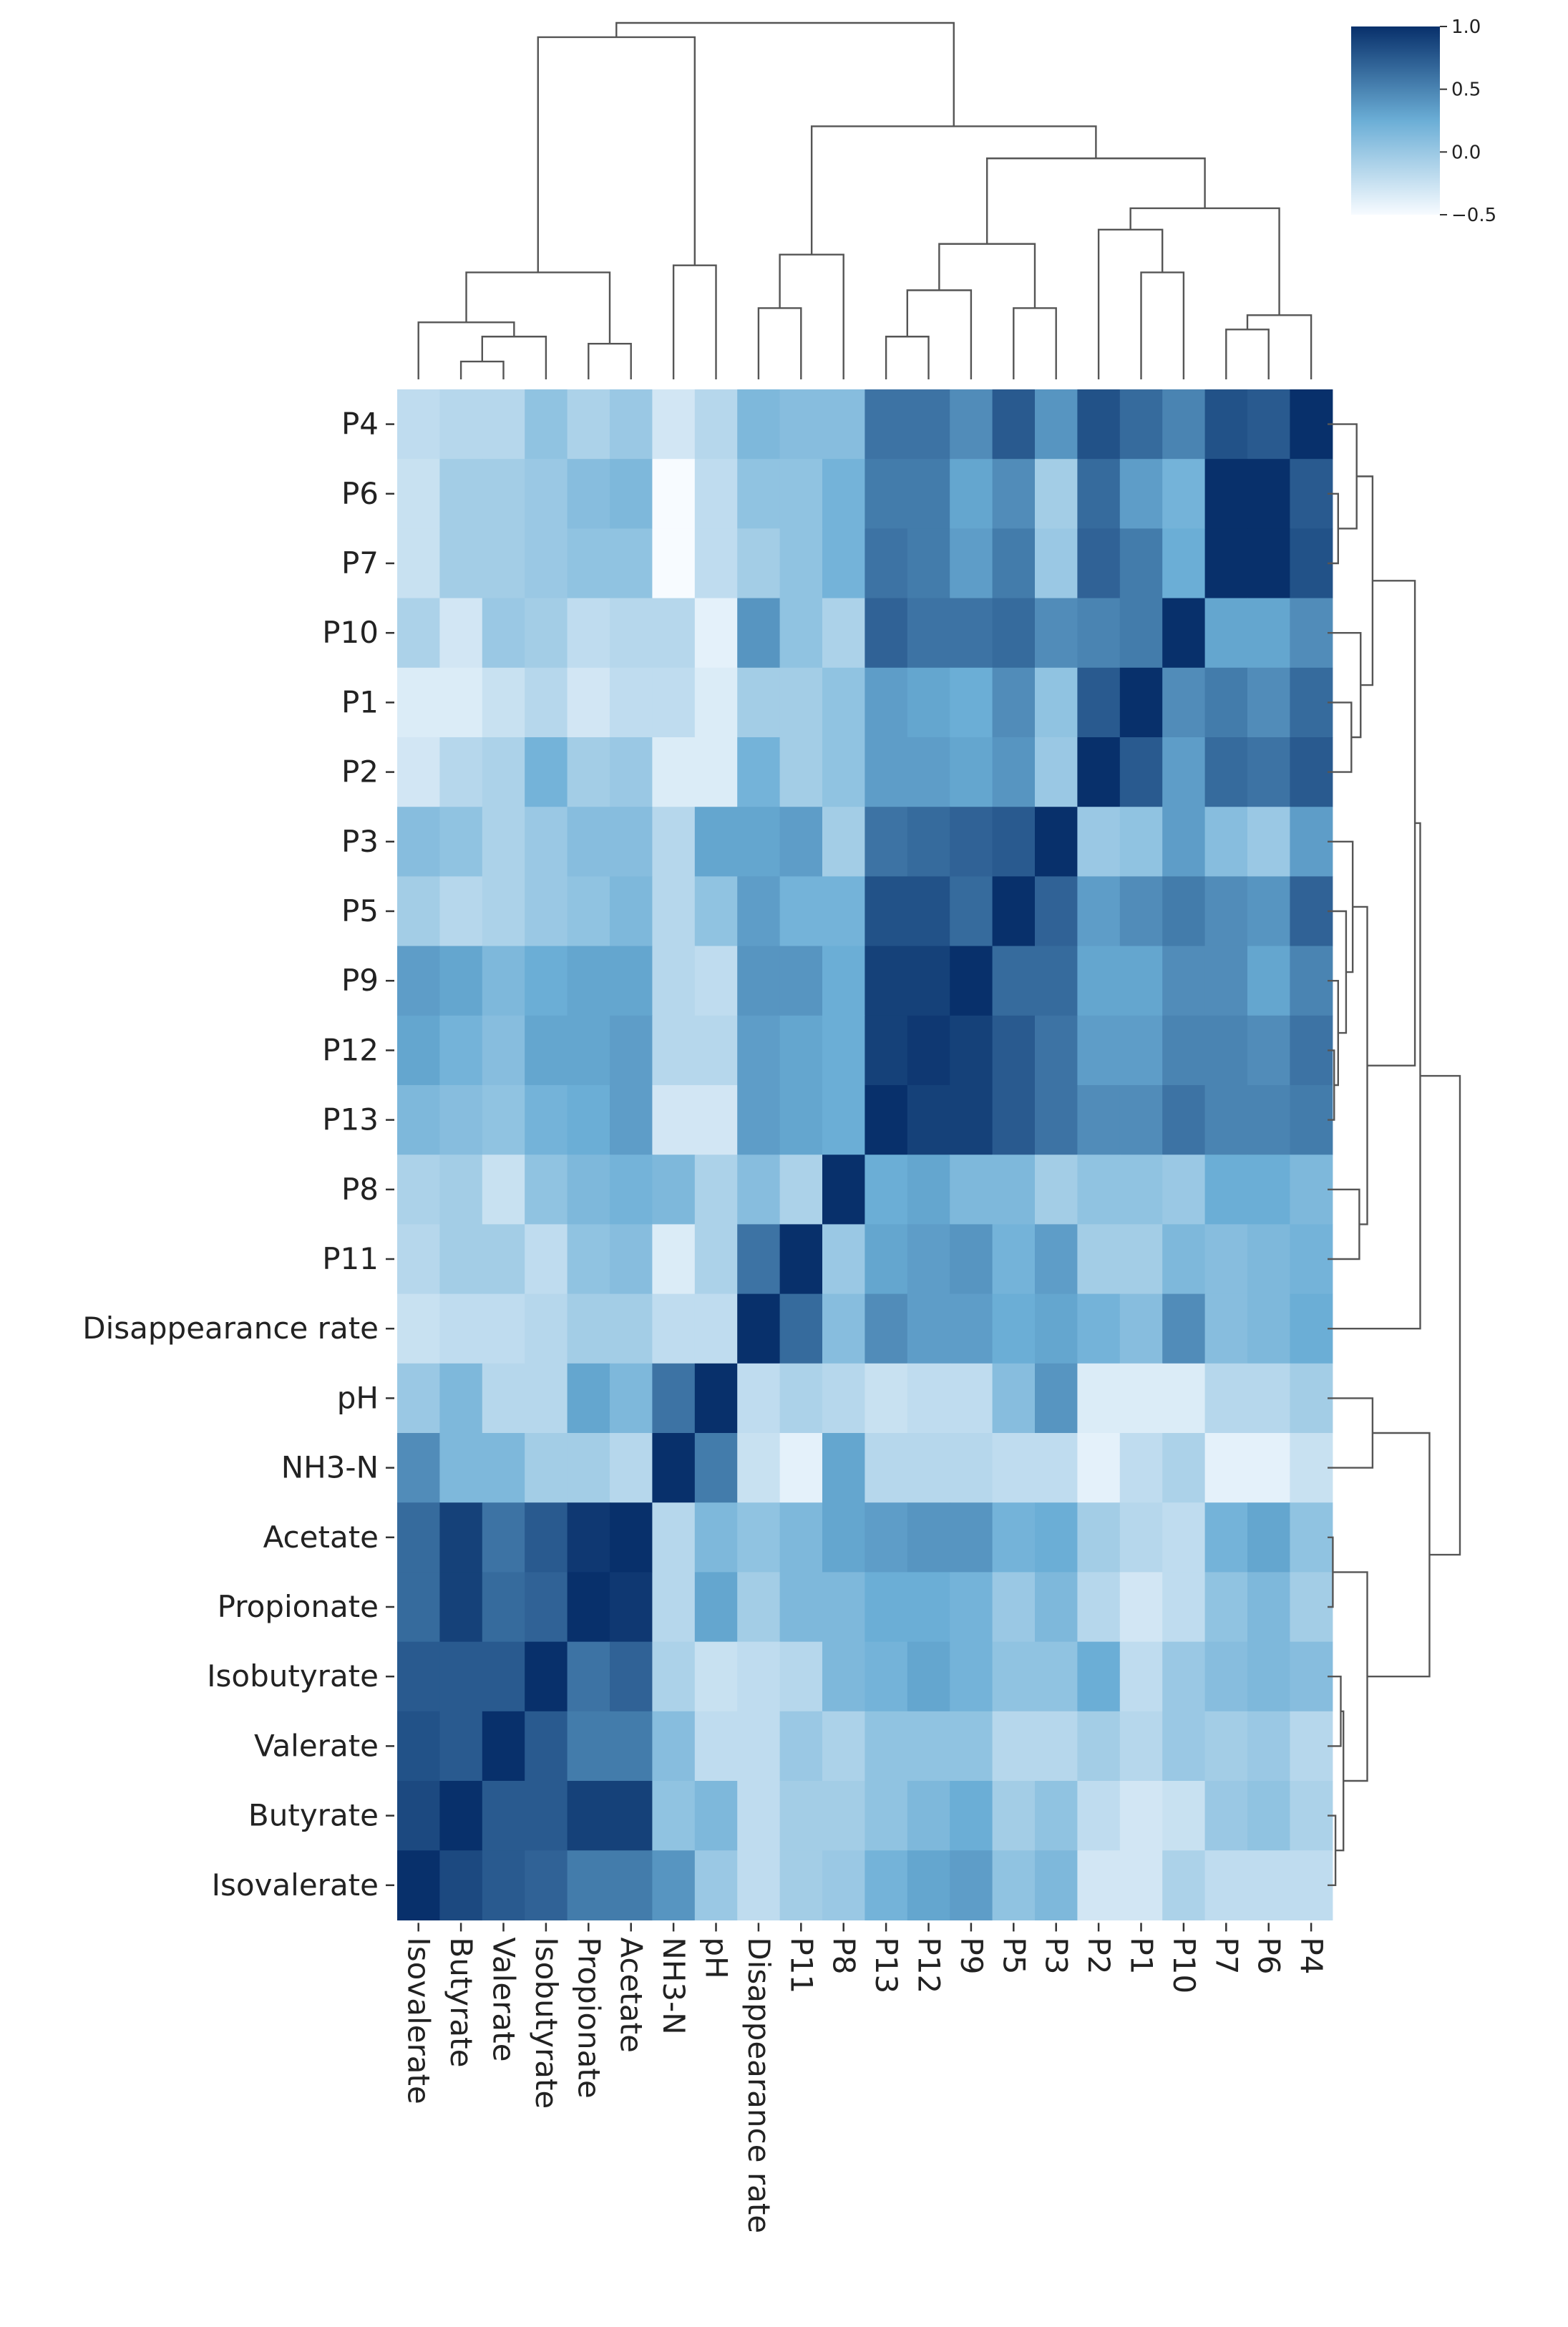 Image resolution: width=1568 pixels, height=2327 pixels. What do you see at coordinates (360, 701) in the screenshot?
I see `row-label: P1` at bounding box center [360, 701].